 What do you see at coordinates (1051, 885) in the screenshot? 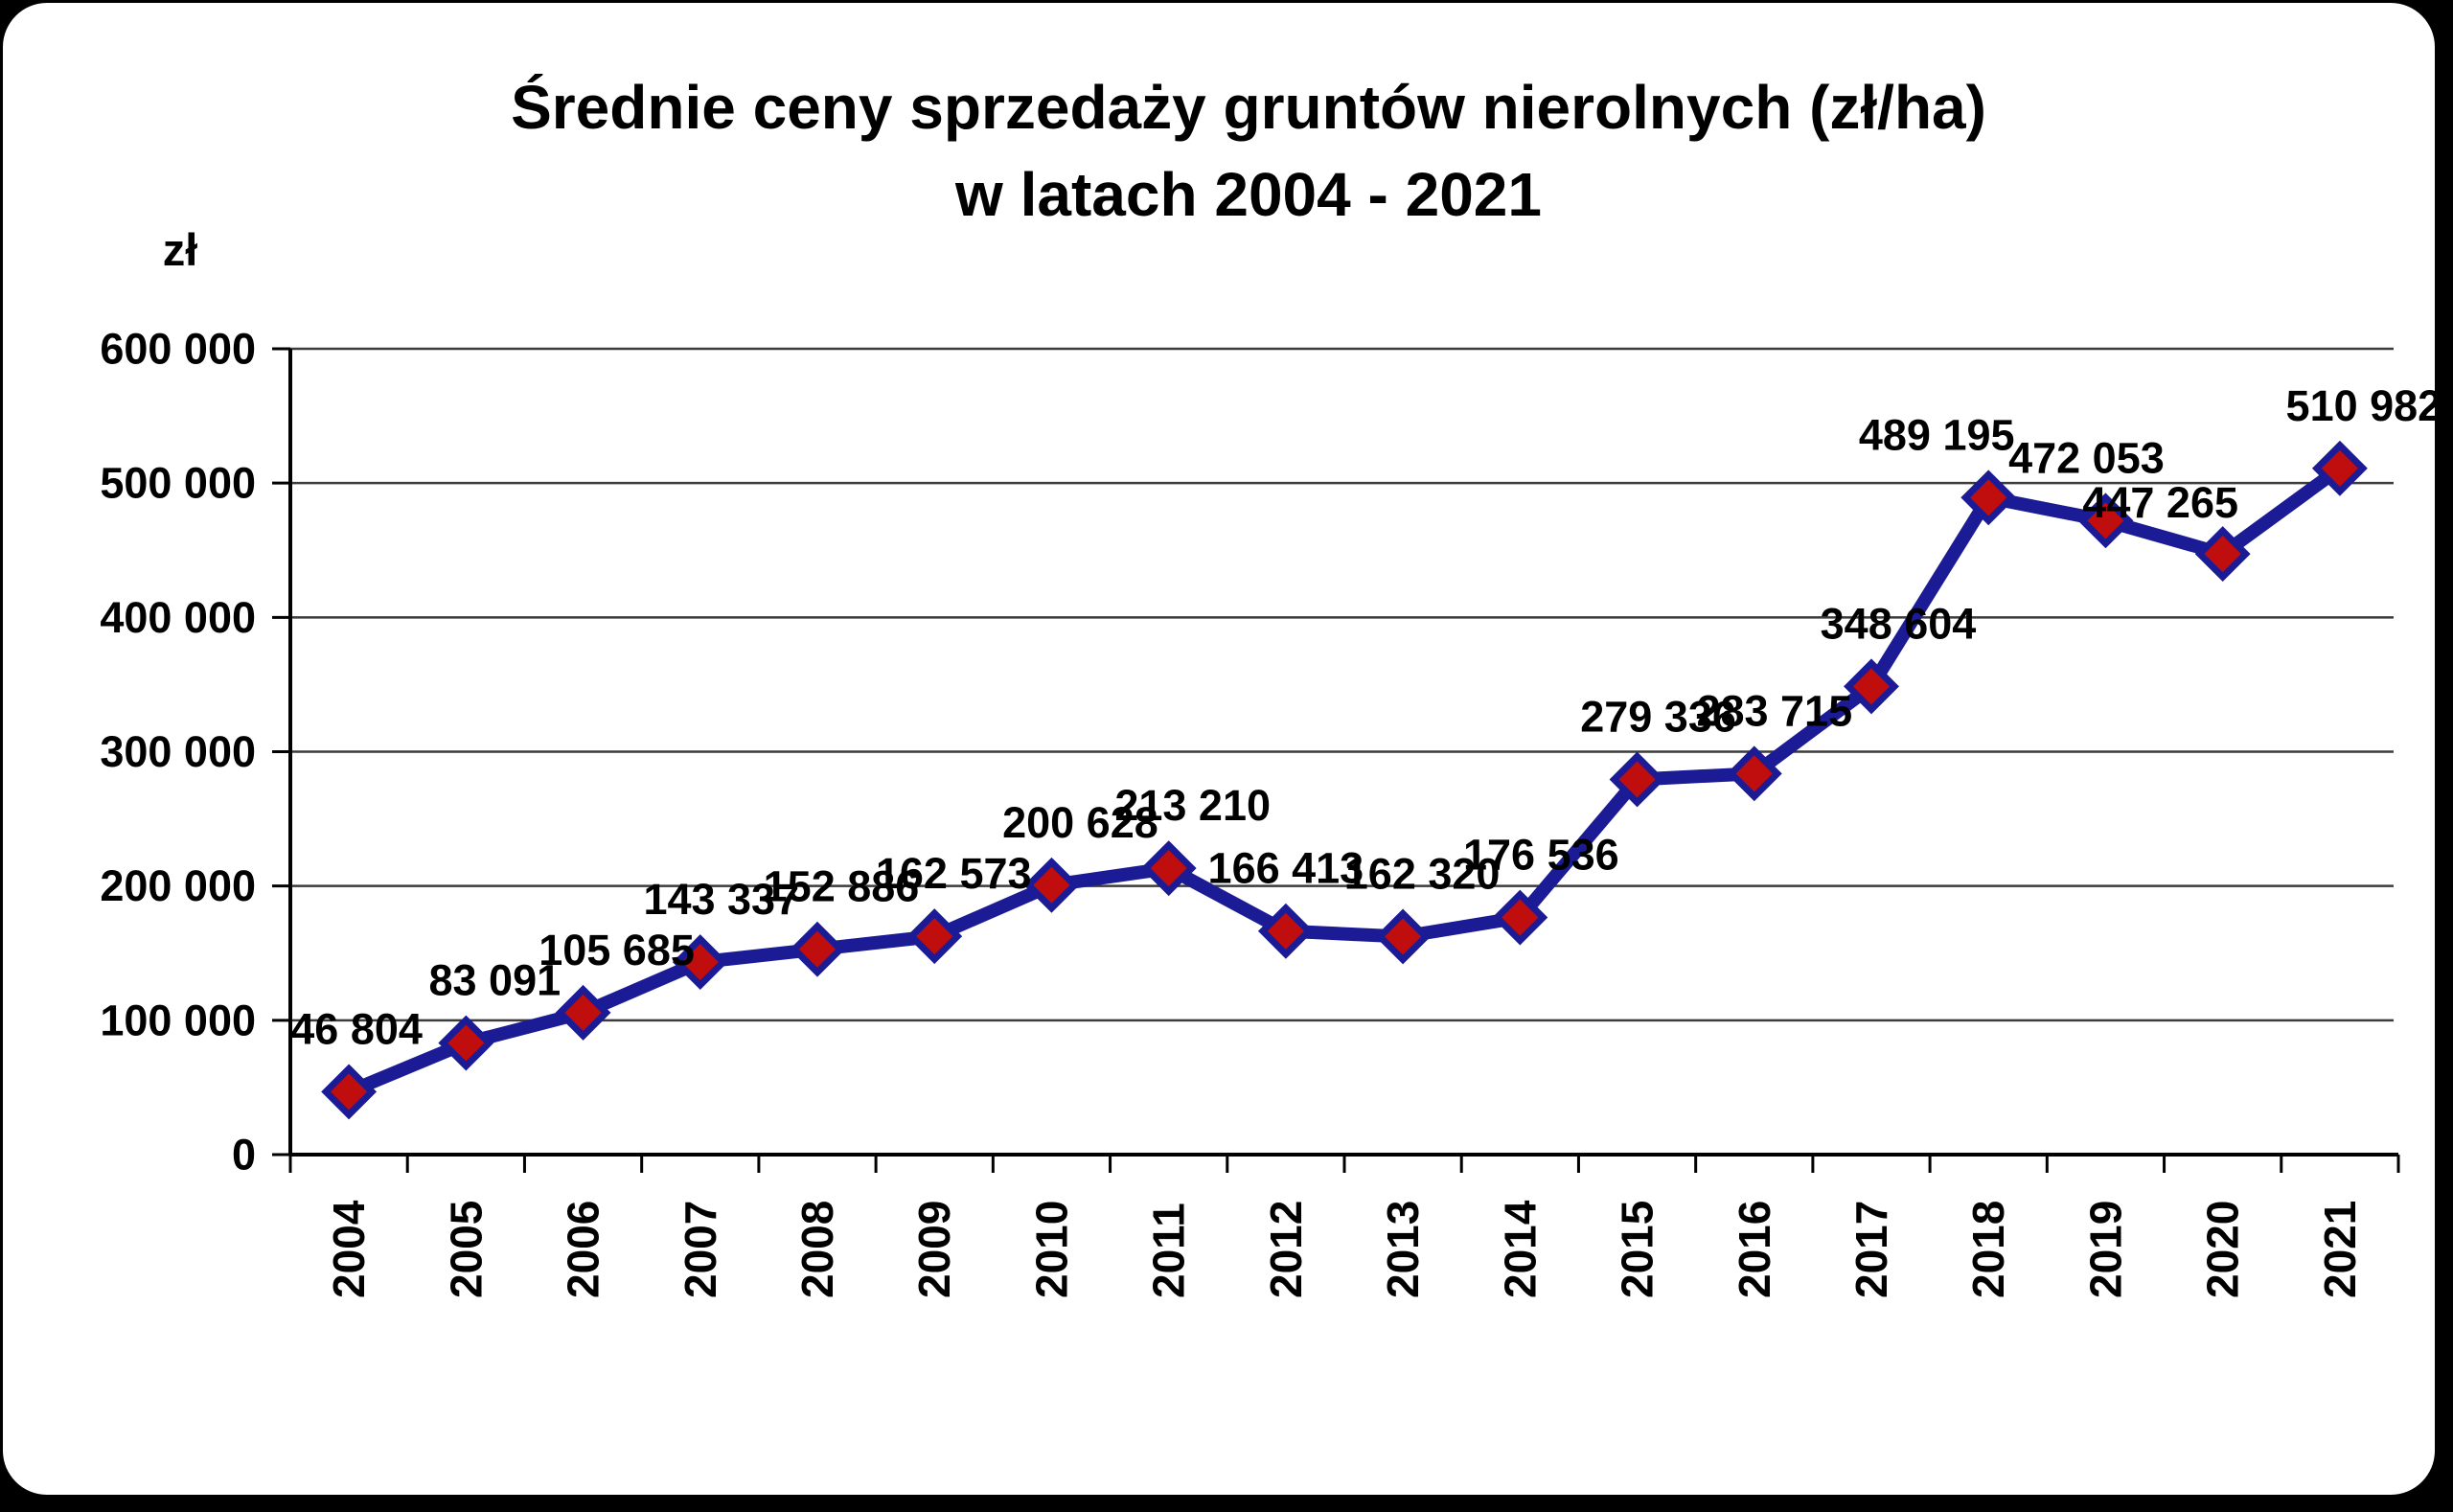
I see `data-point-marker-2010` at bounding box center [1051, 885].